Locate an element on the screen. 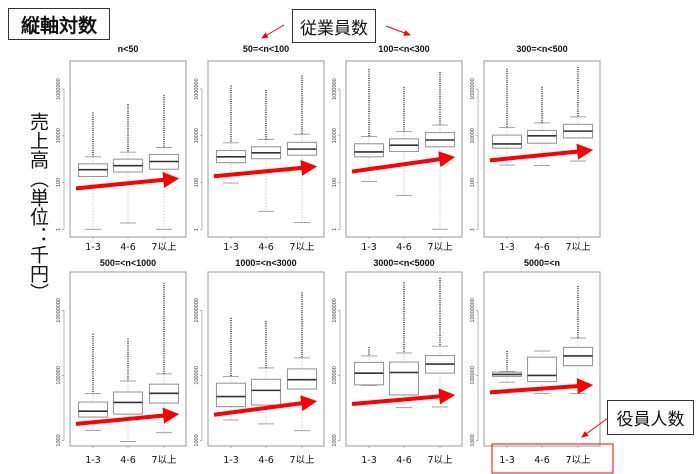 This screenshot has height=474, width=700. panel-title: n<50 is located at coordinates (128, 49).